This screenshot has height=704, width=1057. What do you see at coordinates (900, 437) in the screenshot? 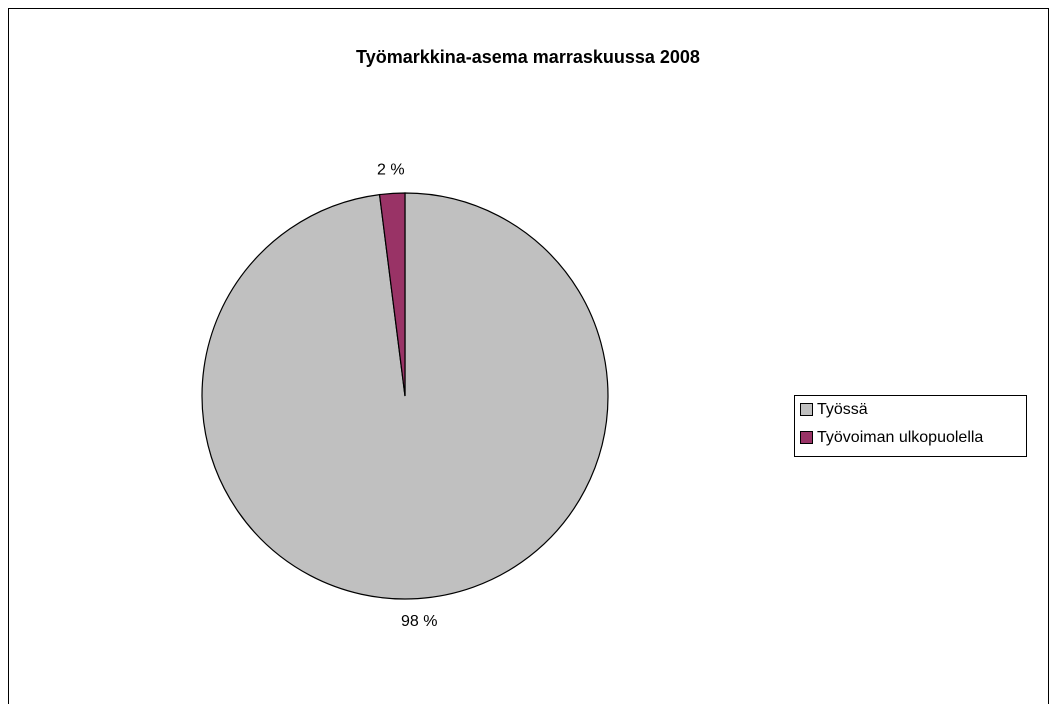
I see `legend-label: Työvoiman ulkopuolella` at bounding box center [900, 437].